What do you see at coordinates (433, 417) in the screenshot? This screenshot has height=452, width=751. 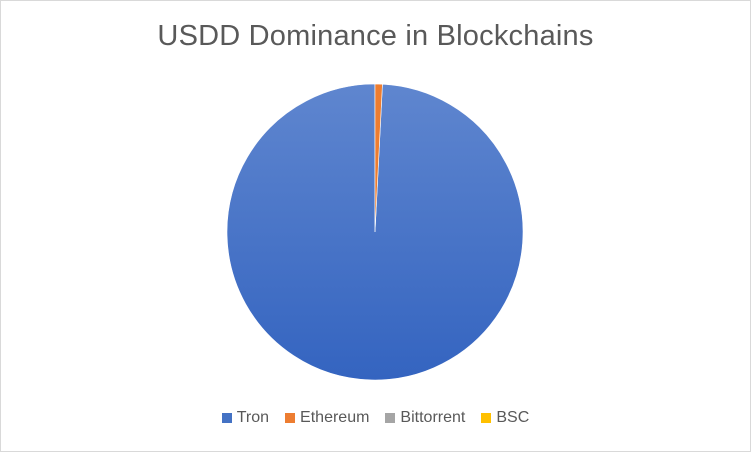 I see `legend-label: Bittorrent` at bounding box center [433, 417].